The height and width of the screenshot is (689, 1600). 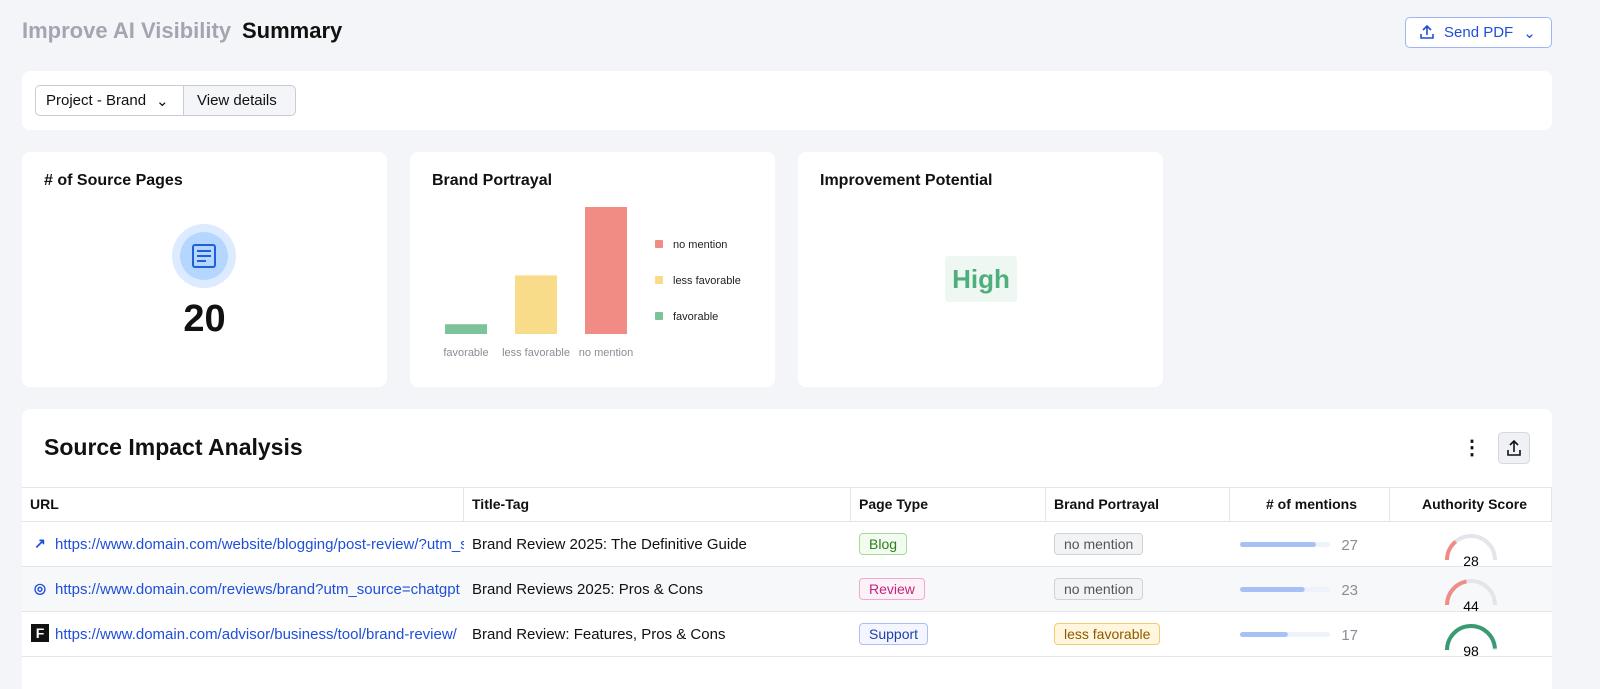 What do you see at coordinates (113, 180) in the screenshot?
I see `card-title: # of Source Pages` at bounding box center [113, 180].